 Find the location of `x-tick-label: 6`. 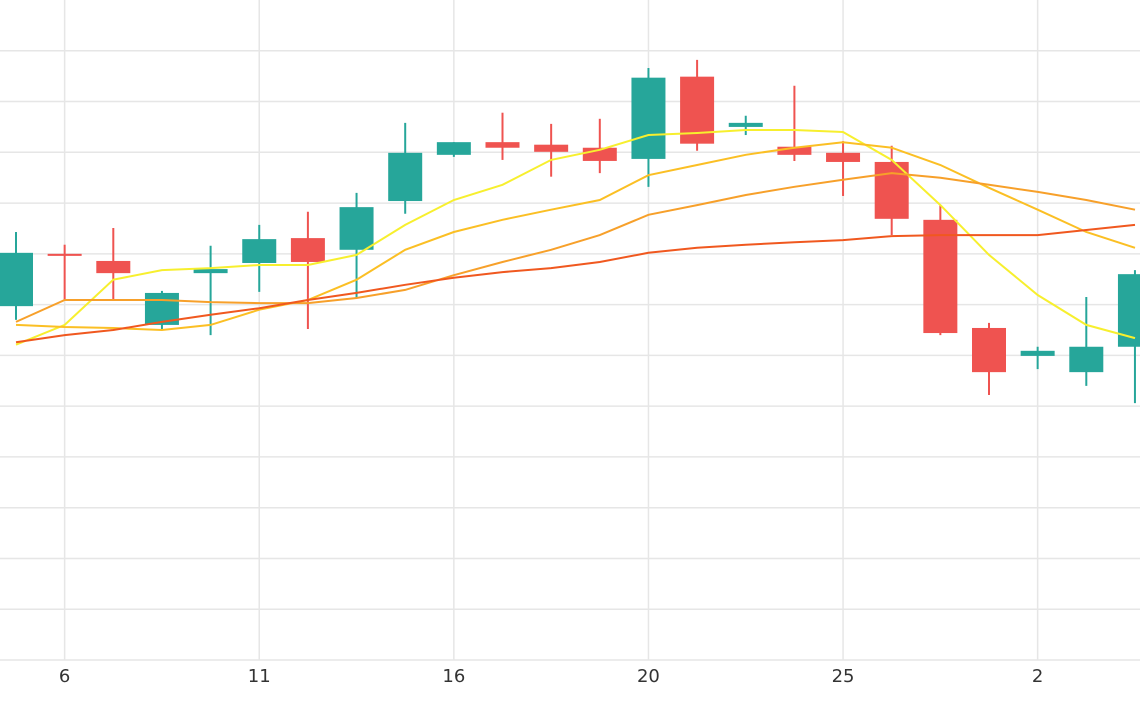

x-tick-label: 6 is located at coordinates (64, 676).